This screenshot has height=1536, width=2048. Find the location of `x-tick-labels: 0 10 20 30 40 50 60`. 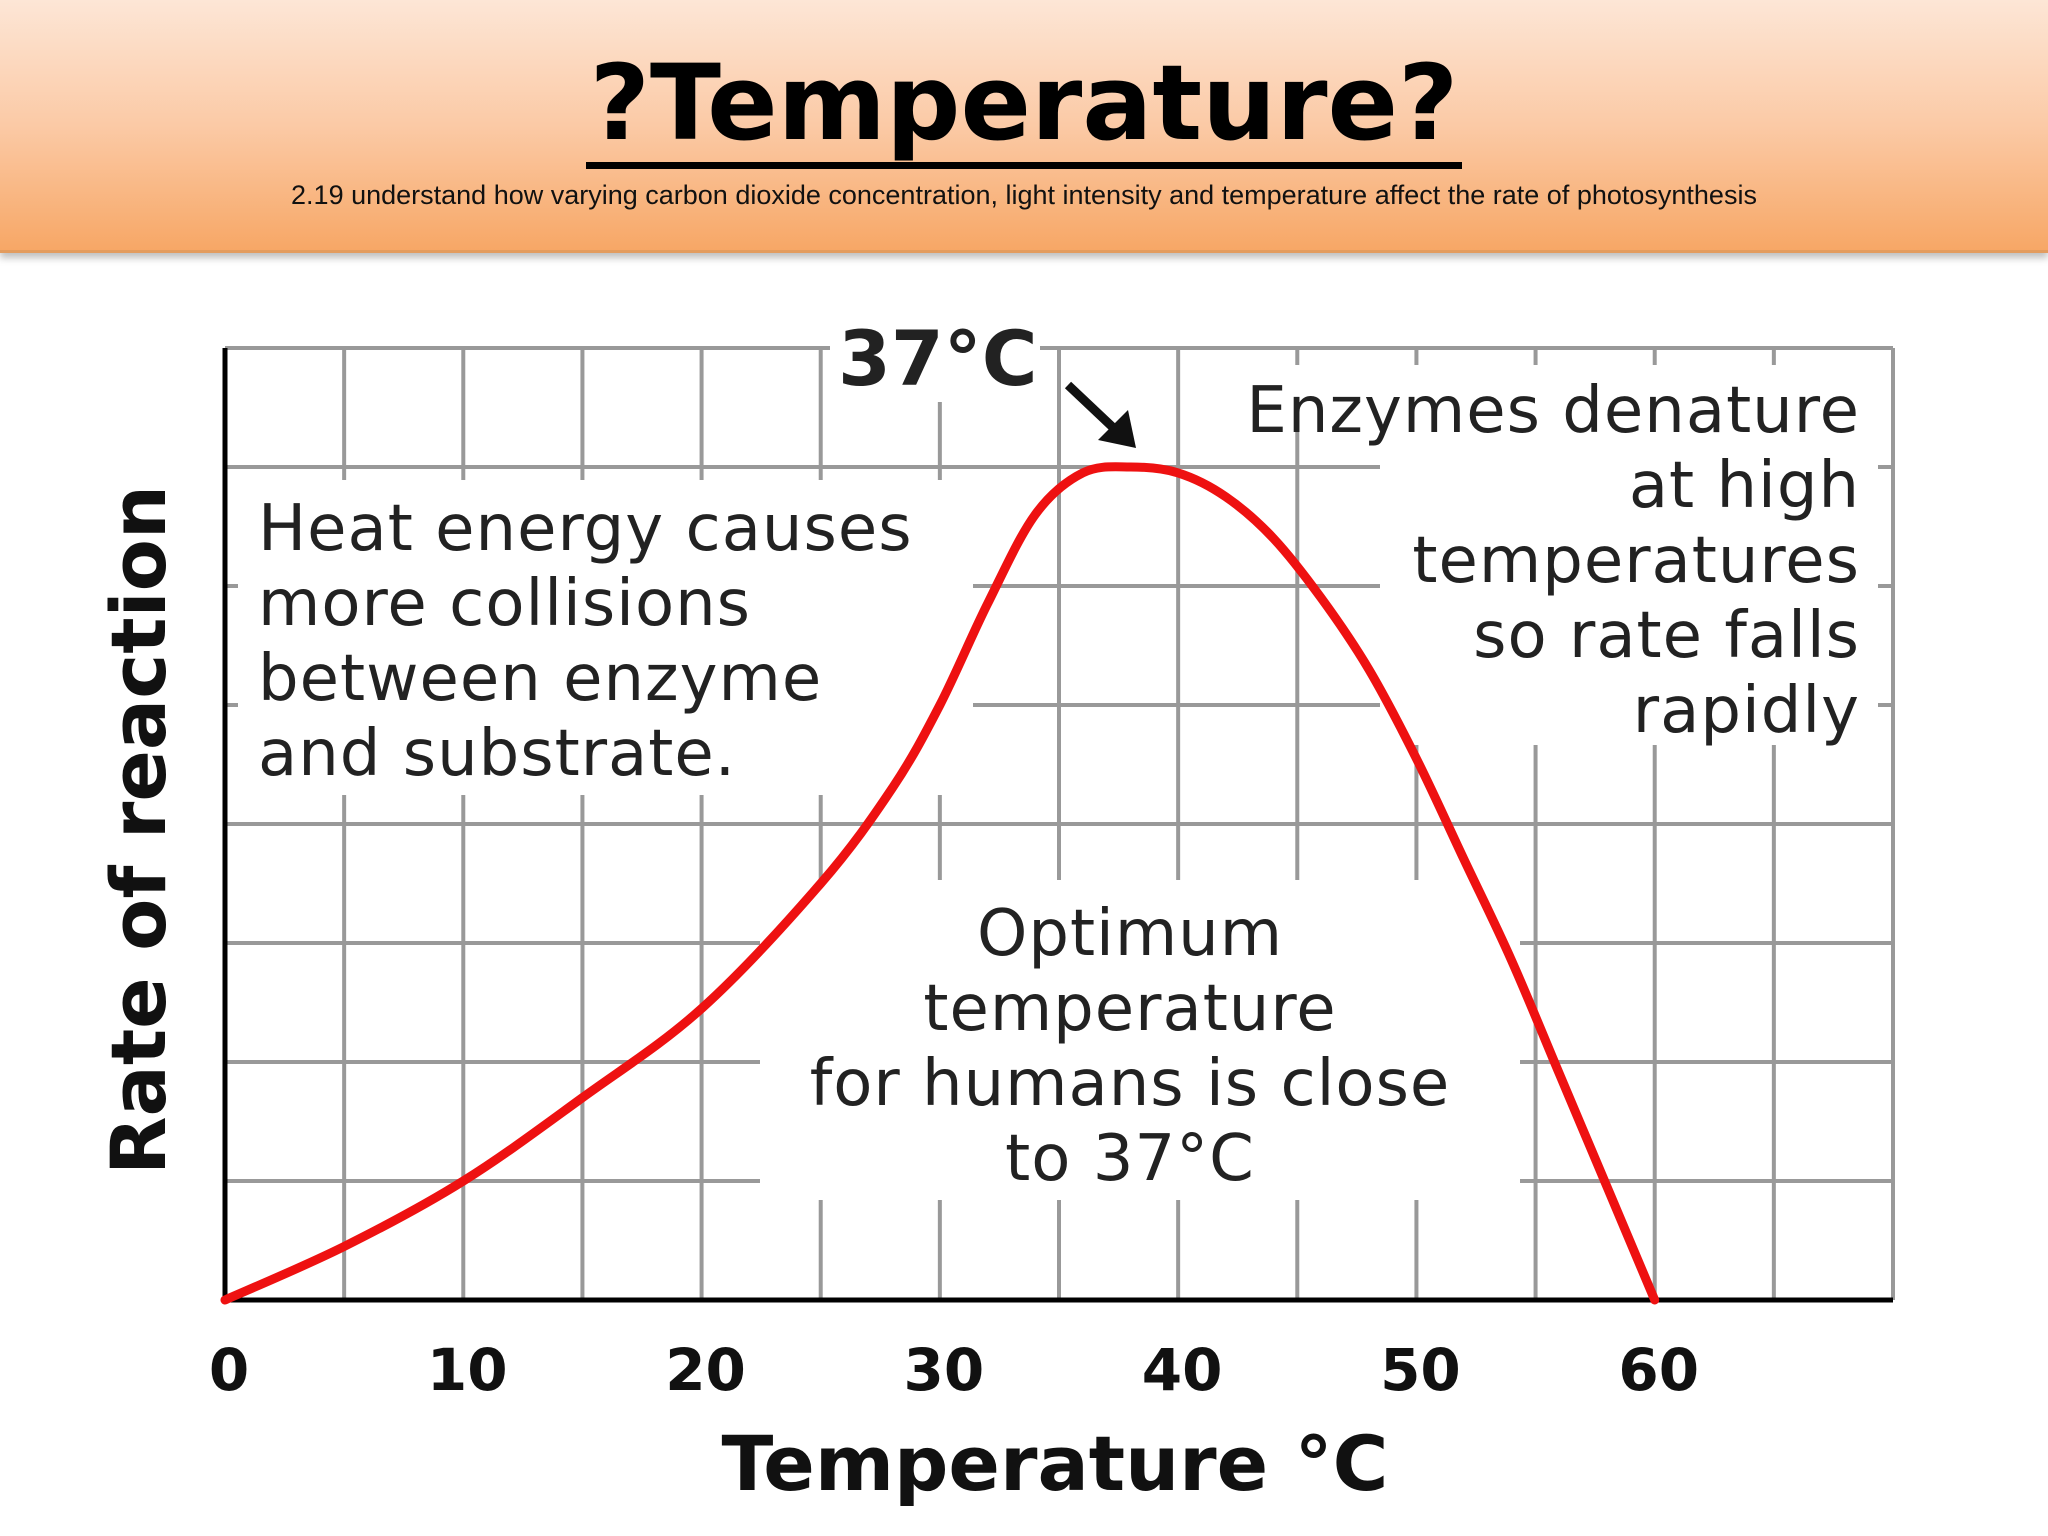

x-tick-labels: 0 10 20 30 40 50 60 is located at coordinates (954, 1370).